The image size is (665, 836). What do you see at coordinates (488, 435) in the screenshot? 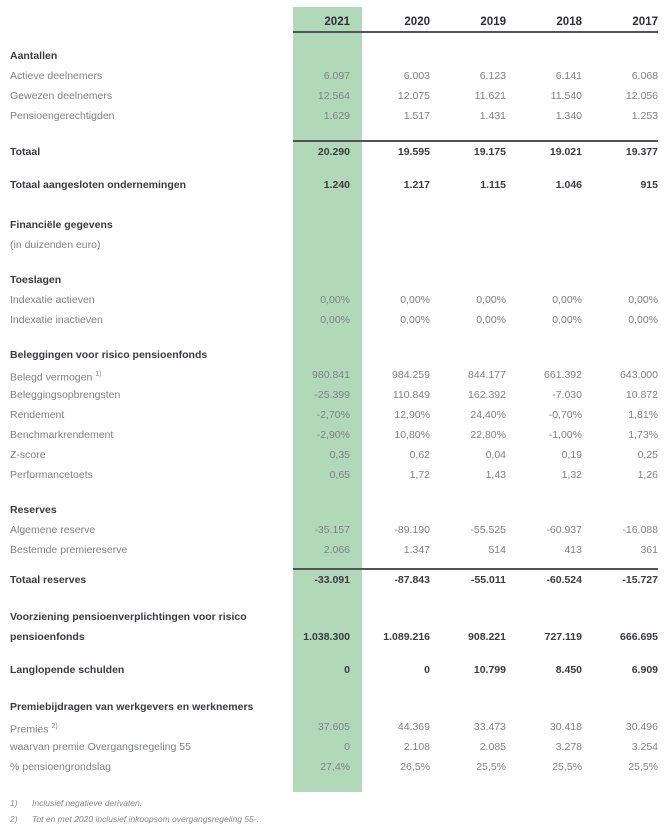
I see `table-cell-year-2: 22,80%` at bounding box center [488, 435].